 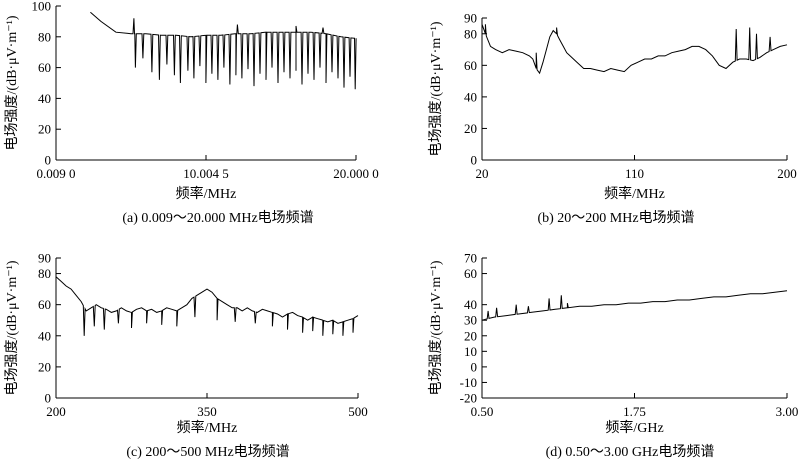 What do you see at coordinates (470, 320) in the screenshot?
I see `y-tick-label: 30` at bounding box center [470, 320].